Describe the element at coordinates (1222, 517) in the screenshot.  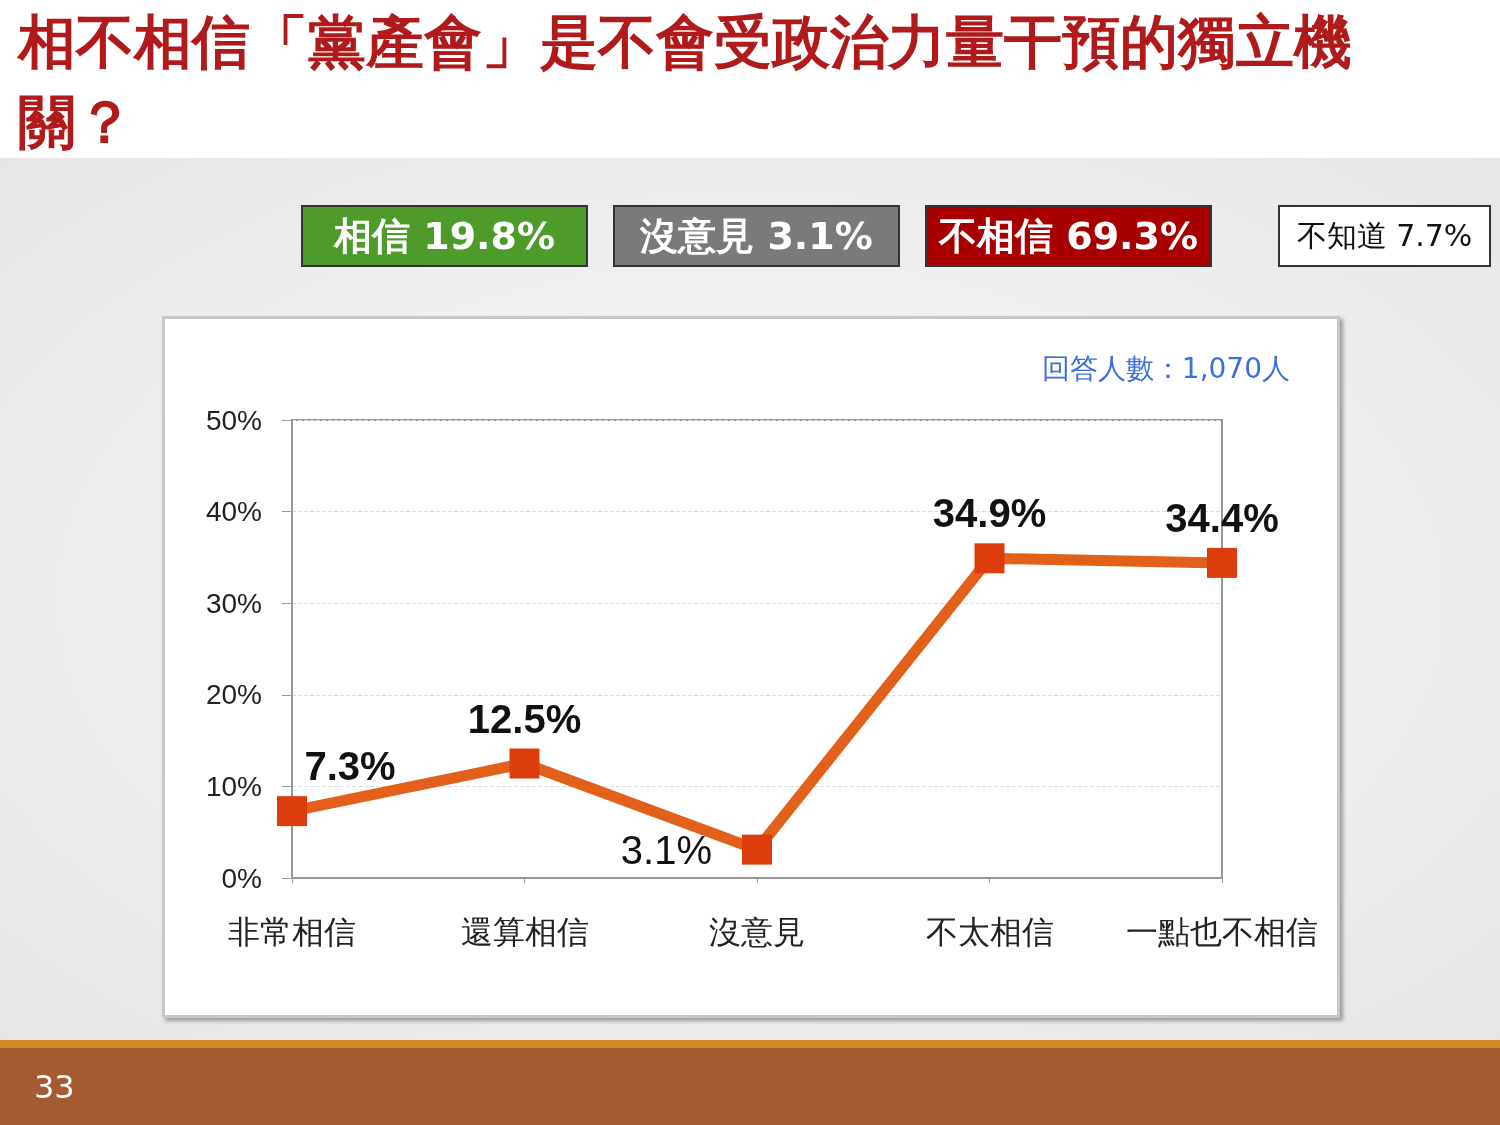
I see `data-label: 34.4%` at that location.